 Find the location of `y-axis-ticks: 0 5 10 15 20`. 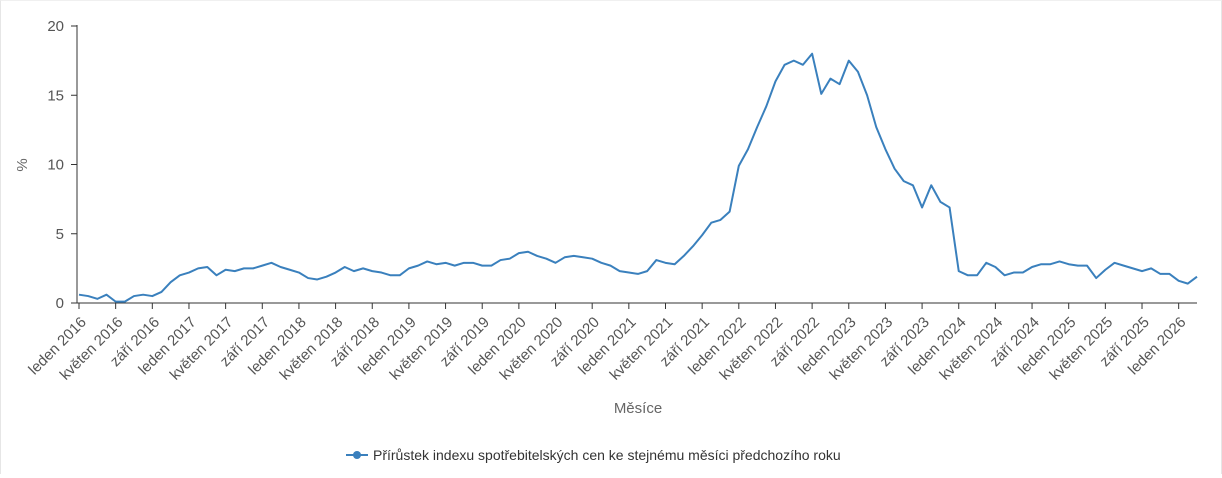

y-axis-ticks: 0 5 10 15 20 is located at coordinates (62, 165).